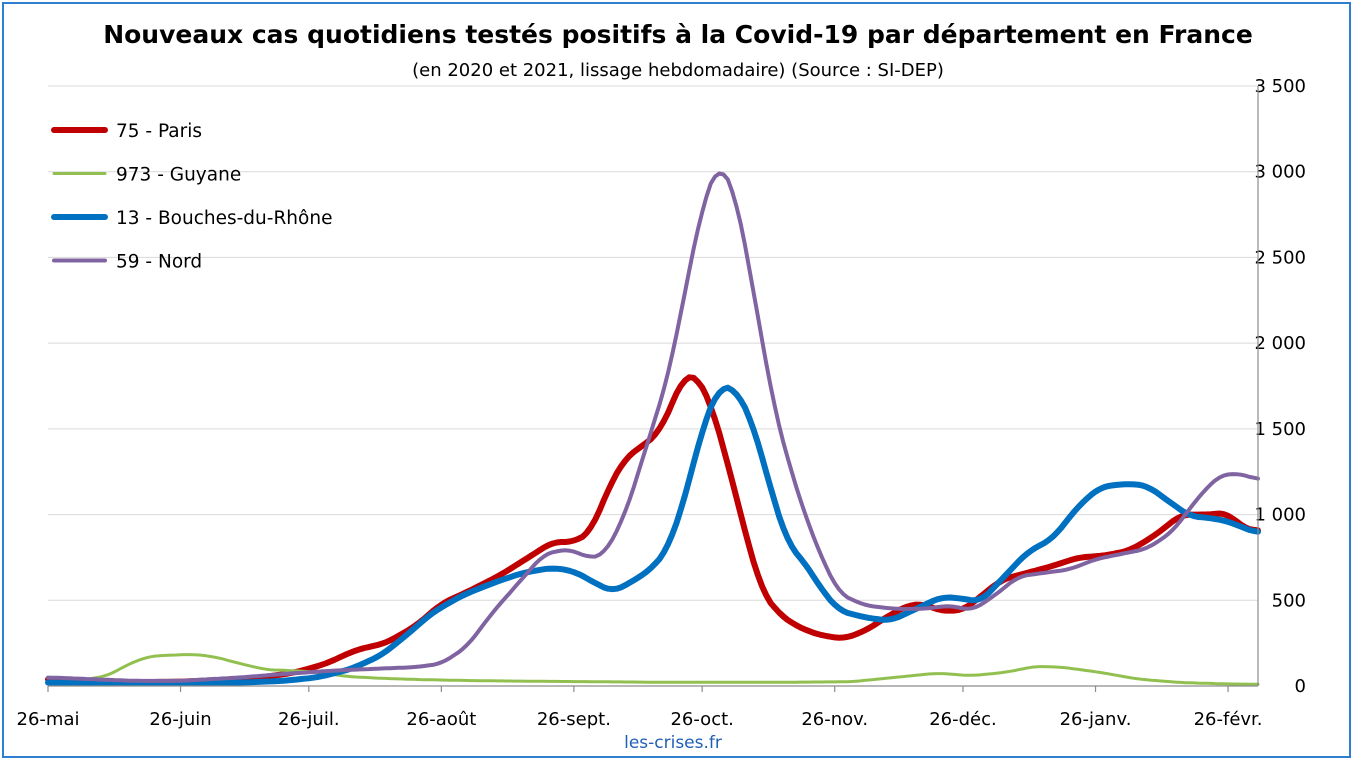 This screenshot has width=1357, height=764. I want to click on y-tick-label: 0, so click(1300, 686).